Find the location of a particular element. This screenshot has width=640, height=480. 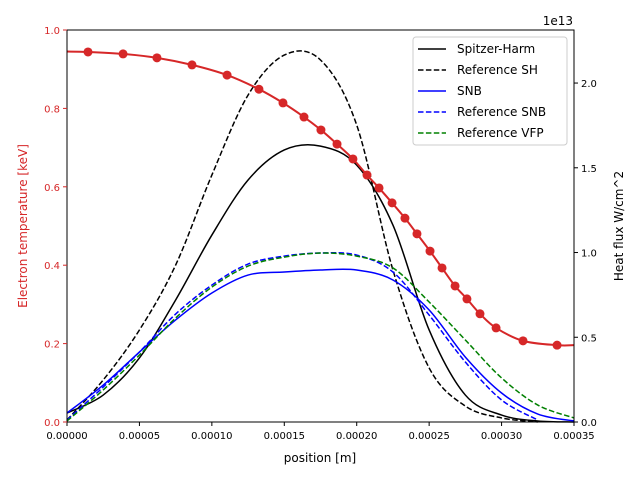

x-tick-label: 0.00015 is located at coordinates (284, 436).